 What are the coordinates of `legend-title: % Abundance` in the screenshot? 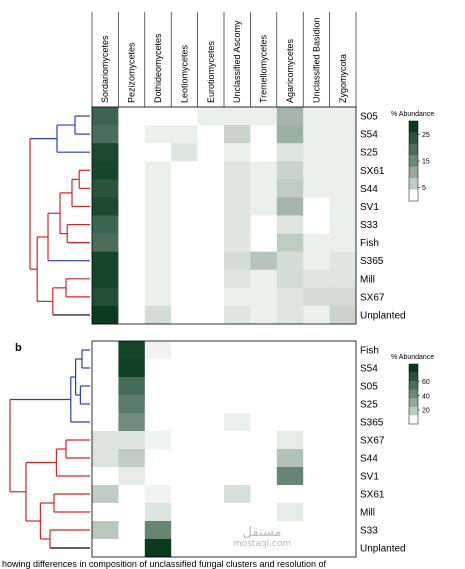 It's located at (412, 114).